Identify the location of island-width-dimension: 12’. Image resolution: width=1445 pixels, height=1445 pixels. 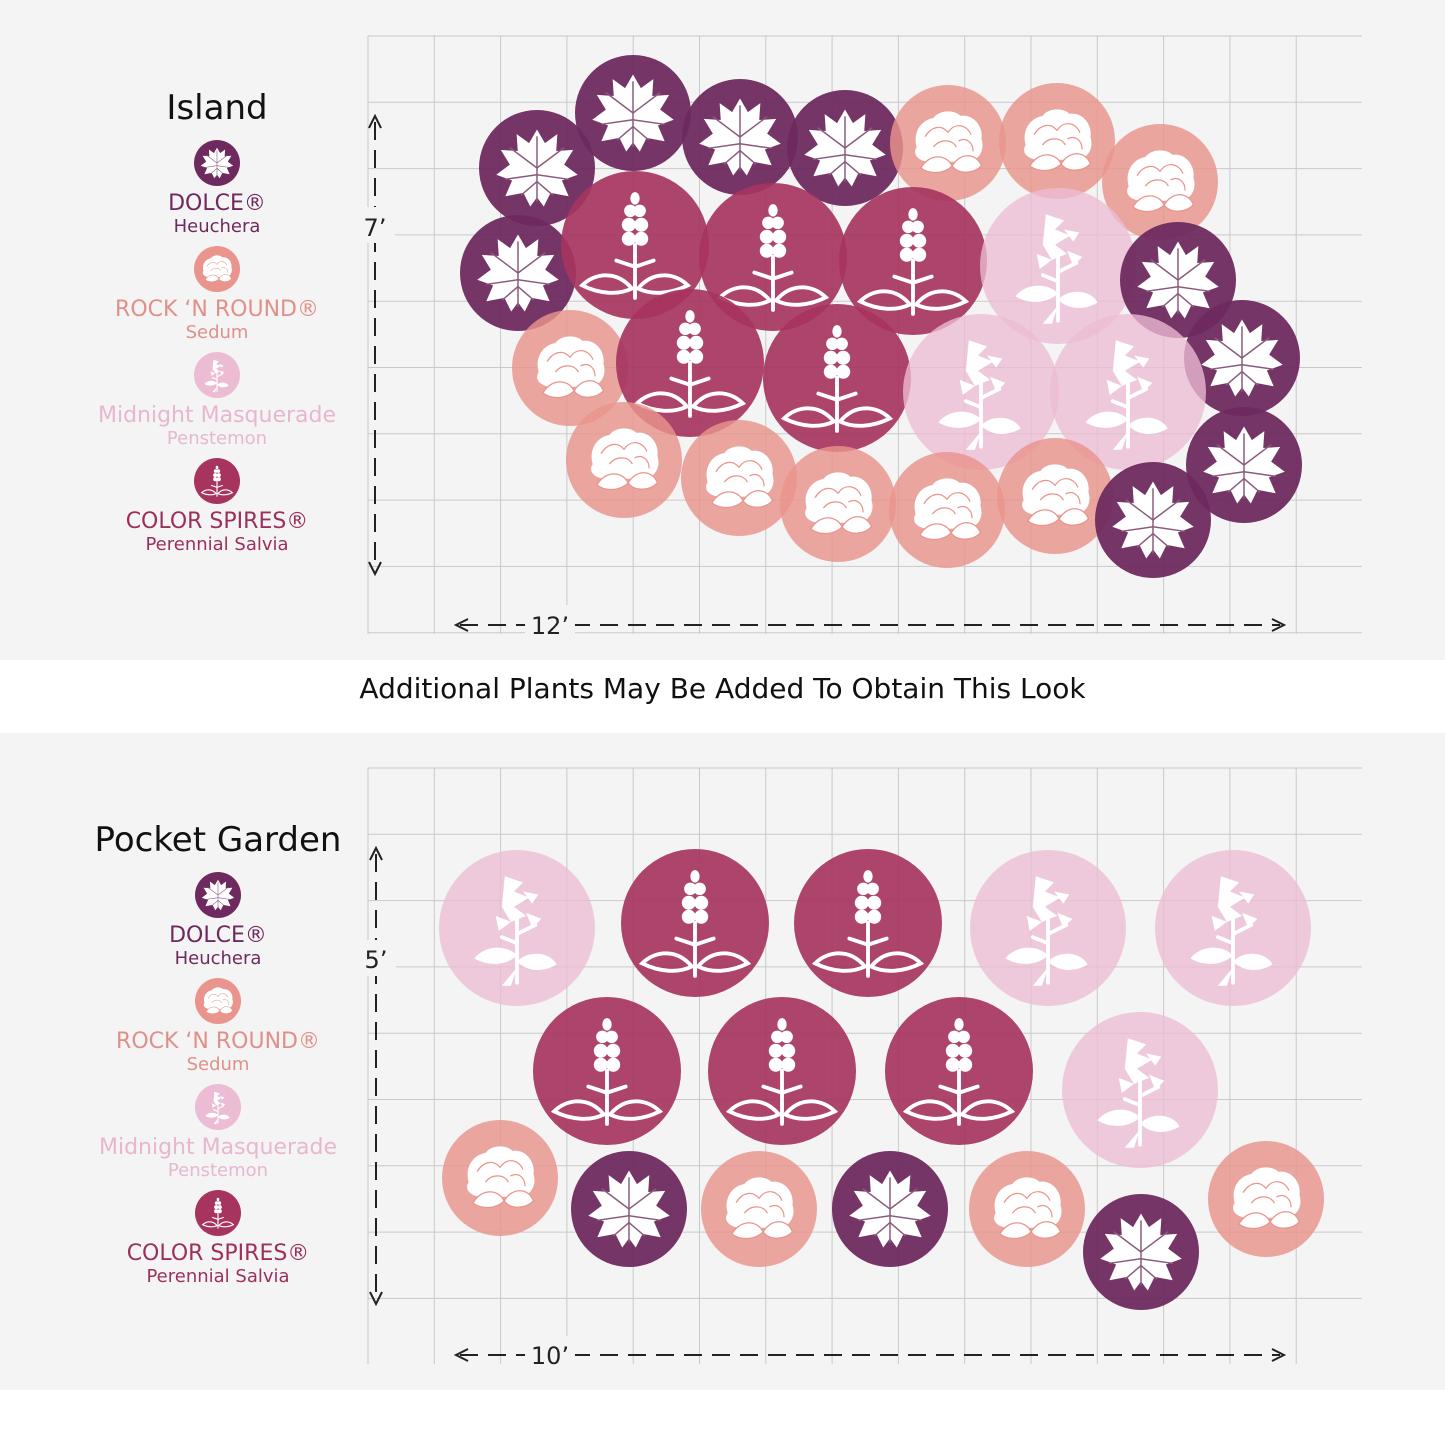
(870, 623).